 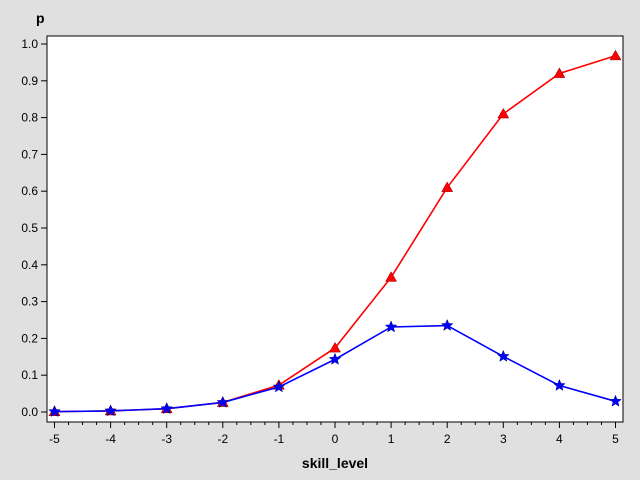 I want to click on y-tick-label: 0.5, so click(x=29, y=228).